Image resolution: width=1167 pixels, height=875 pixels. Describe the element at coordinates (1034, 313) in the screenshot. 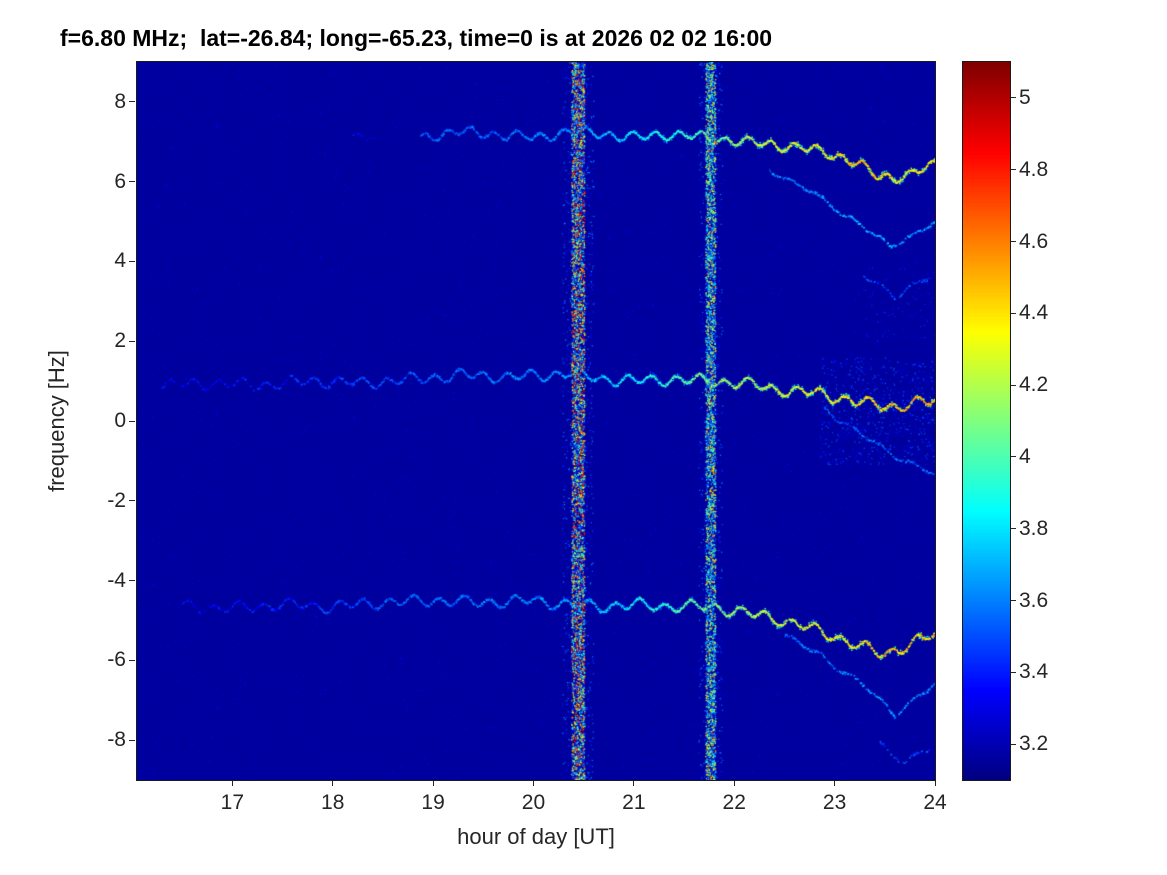

I see `colorbar-tick-label: 4.4` at that location.